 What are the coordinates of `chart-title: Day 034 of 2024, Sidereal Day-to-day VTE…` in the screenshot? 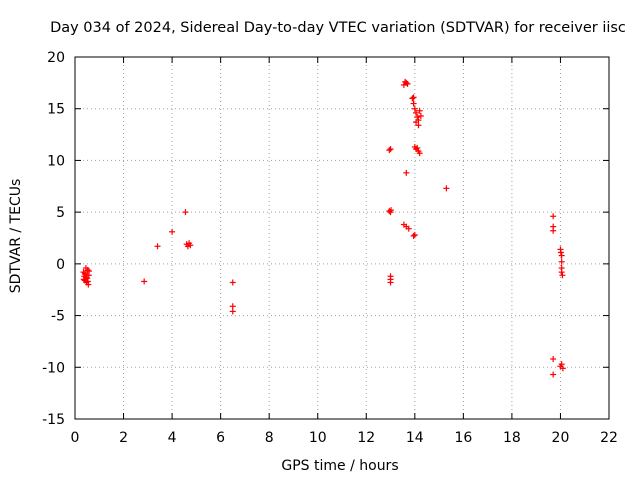 It's located at (338, 28).